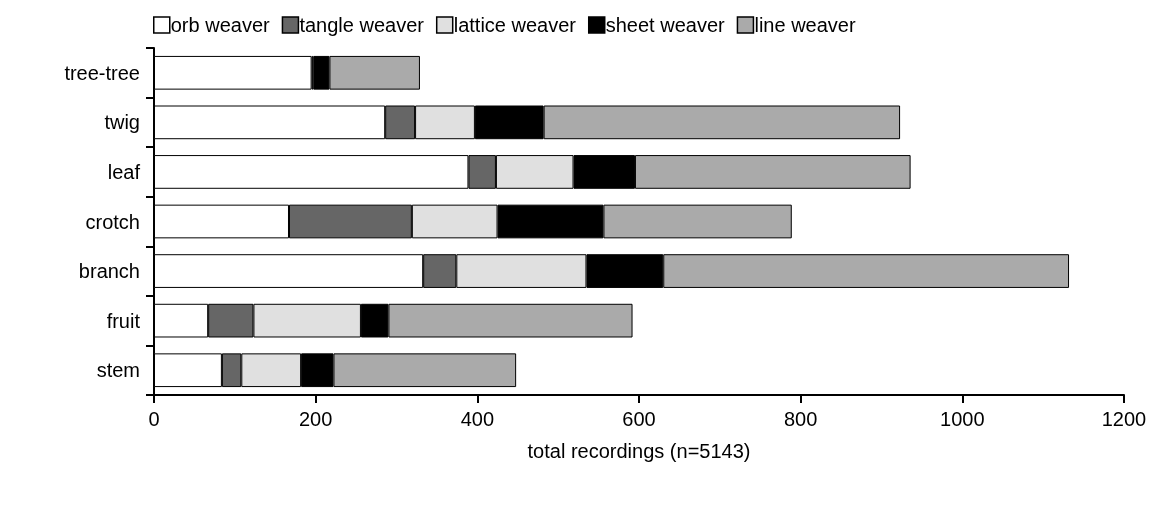 The height and width of the screenshot is (513, 1168). What do you see at coordinates (962, 419) in the screenshot?
I see `x-tick-label: 1000` at bounding box center [962, 419].